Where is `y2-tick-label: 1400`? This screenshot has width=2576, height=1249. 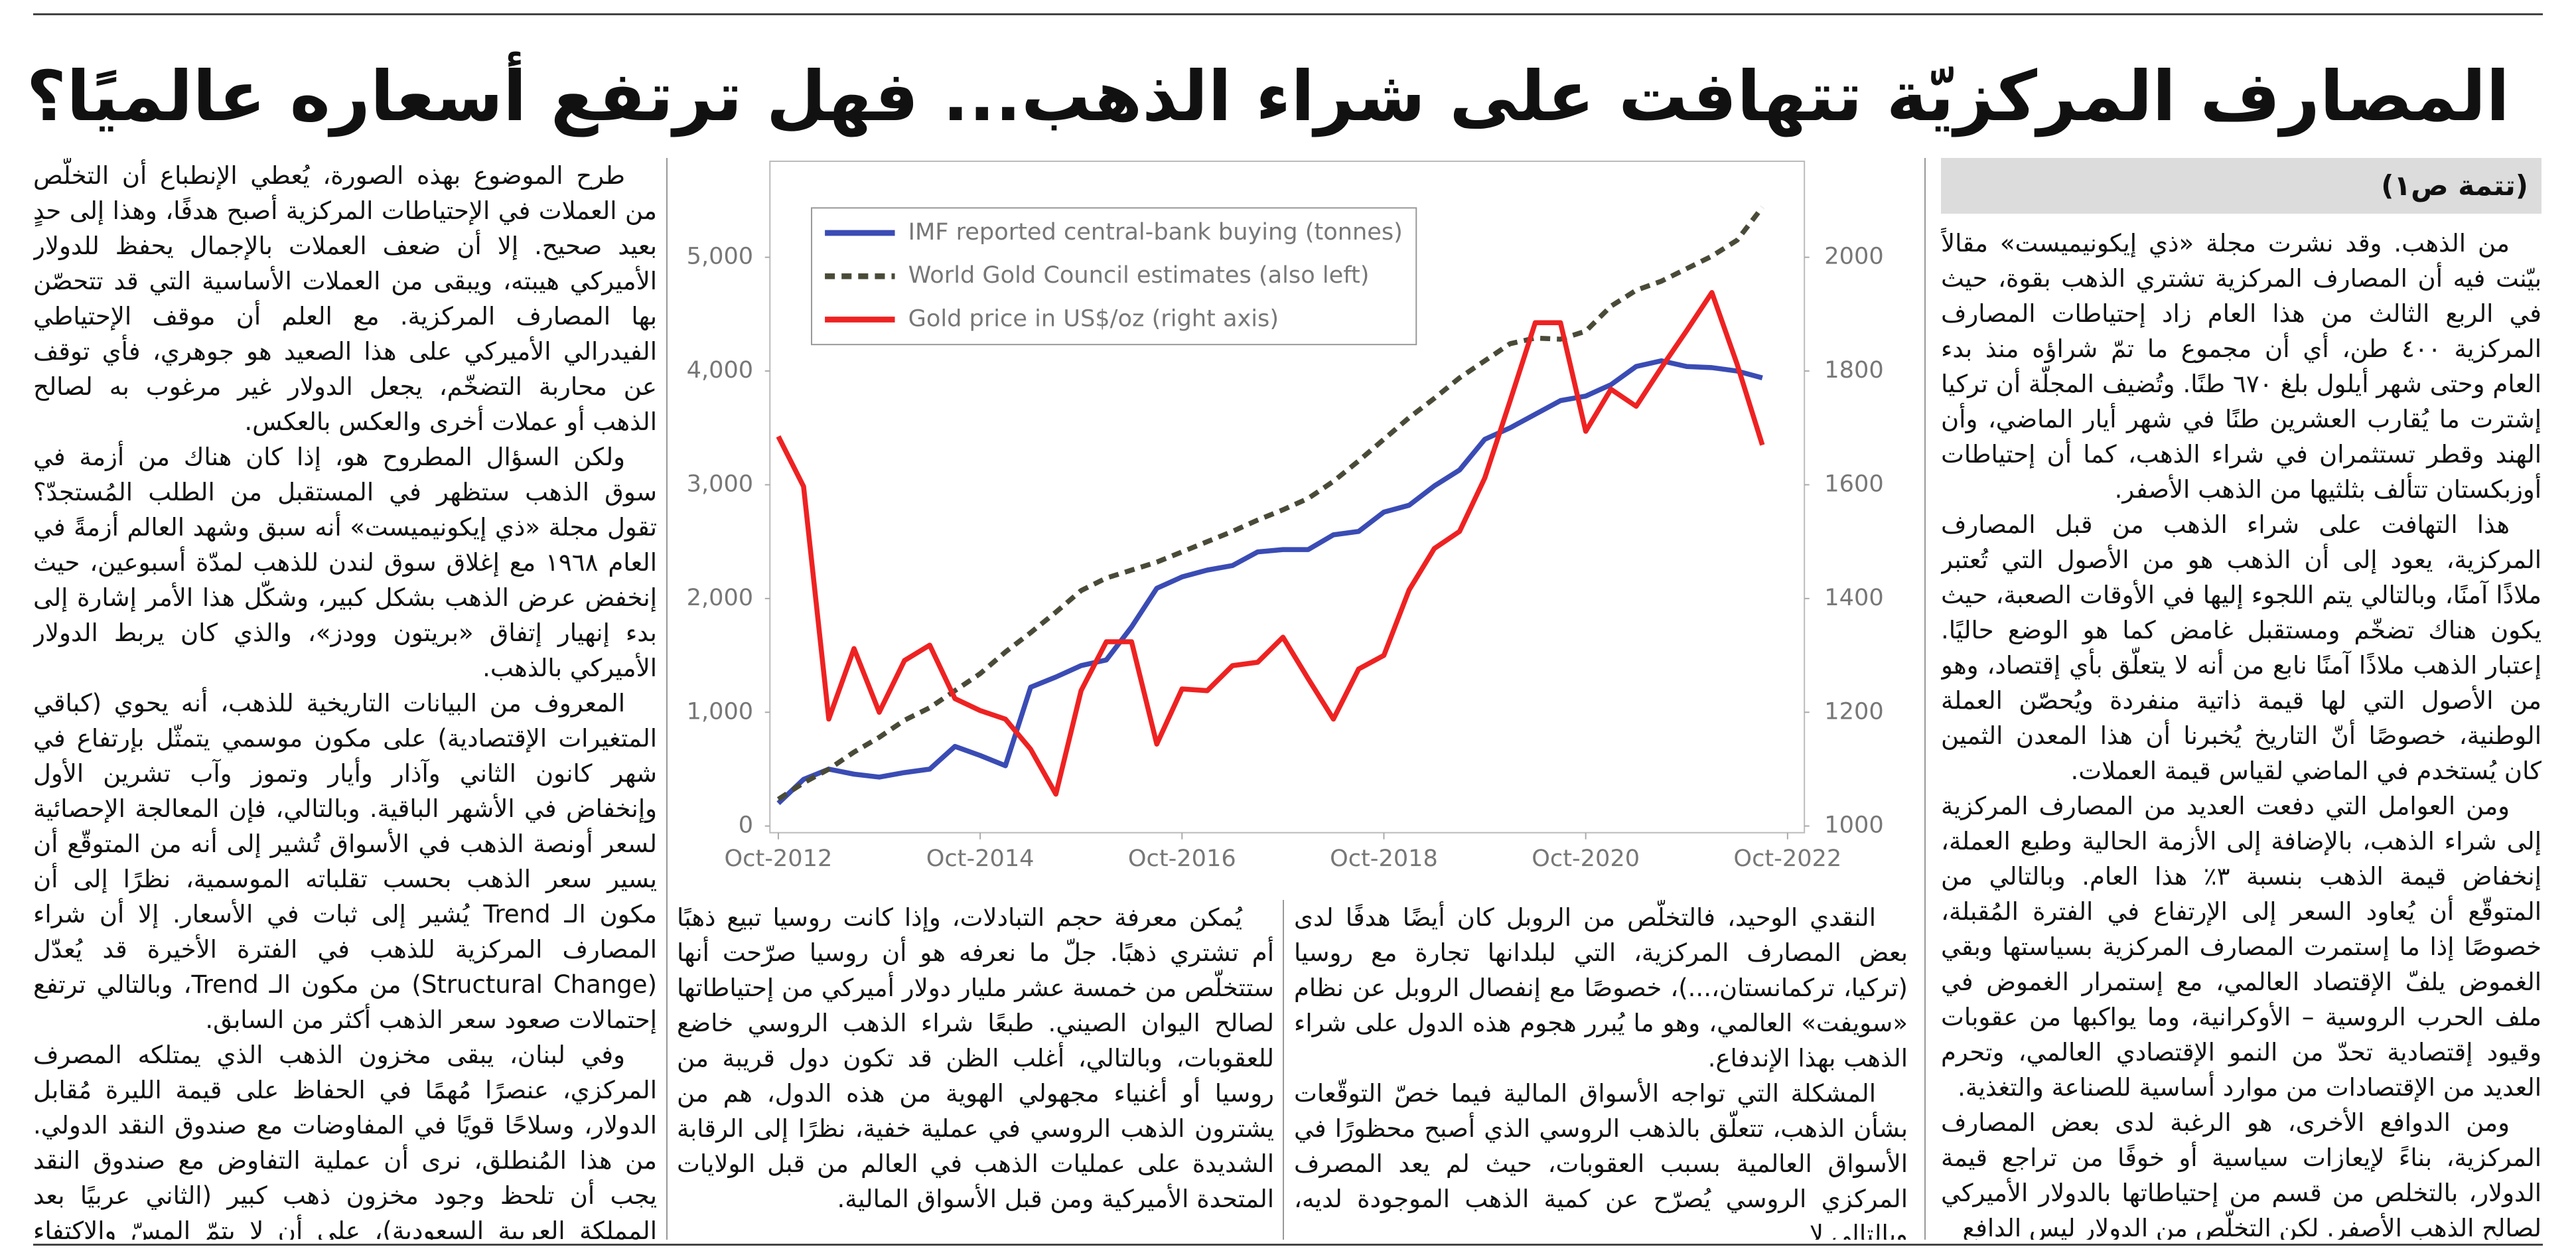
y2-tick-label: 1400 is located at coordinates (1854, 597).